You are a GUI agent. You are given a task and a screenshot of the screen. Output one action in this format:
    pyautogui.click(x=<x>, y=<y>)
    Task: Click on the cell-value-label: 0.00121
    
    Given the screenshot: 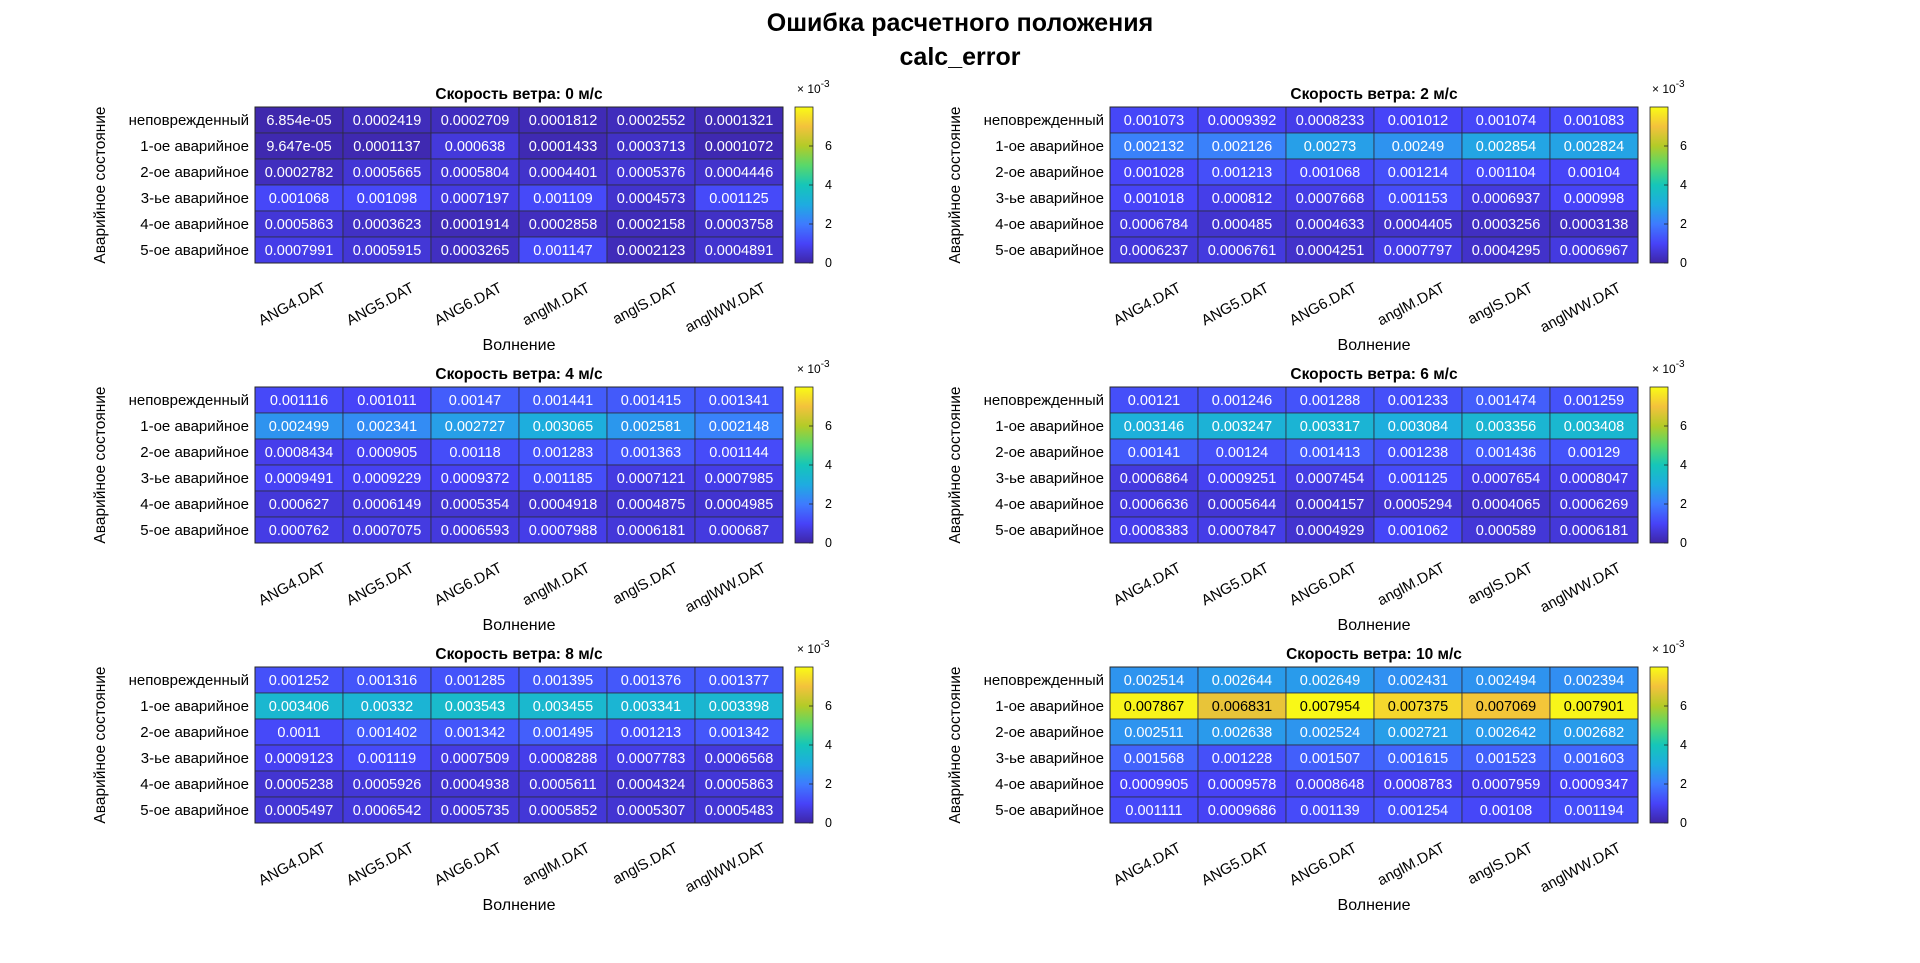 What is the action you would take?
    pyautogui.click(x=1154, y=401)
    